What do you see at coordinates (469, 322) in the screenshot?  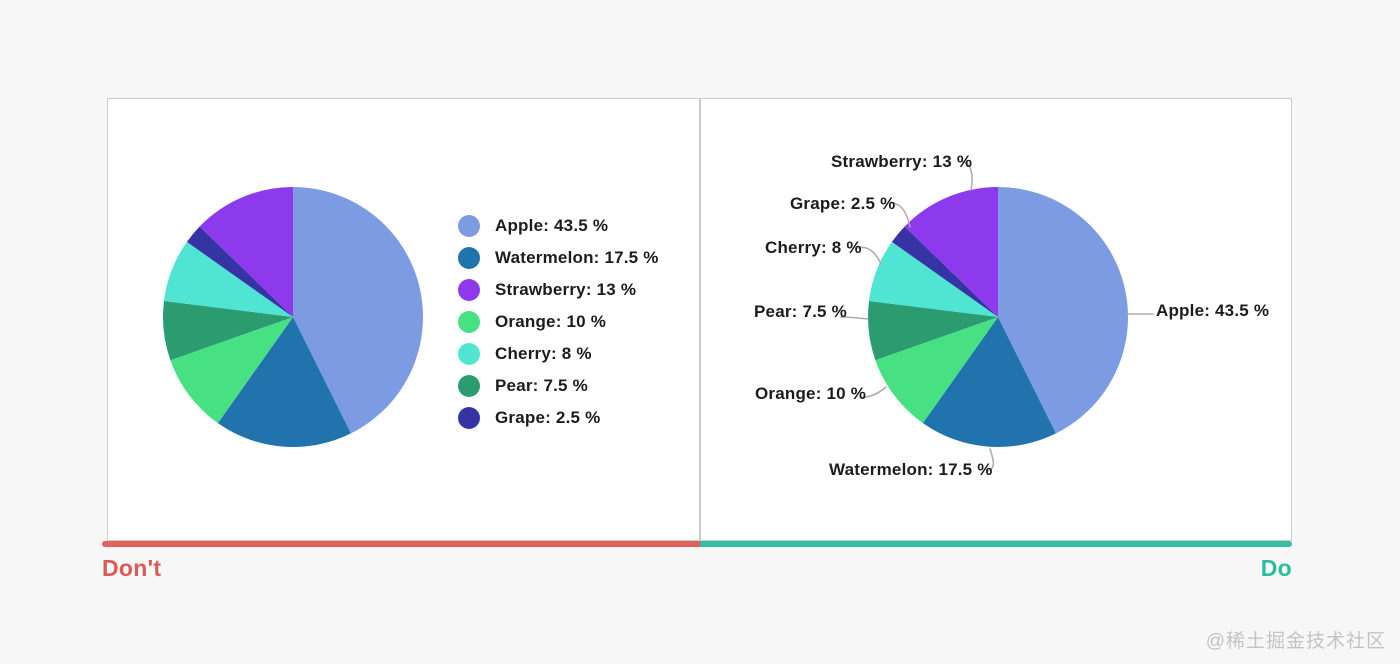 I see `legend-swatch-orange` at bounding box center [469, 322].